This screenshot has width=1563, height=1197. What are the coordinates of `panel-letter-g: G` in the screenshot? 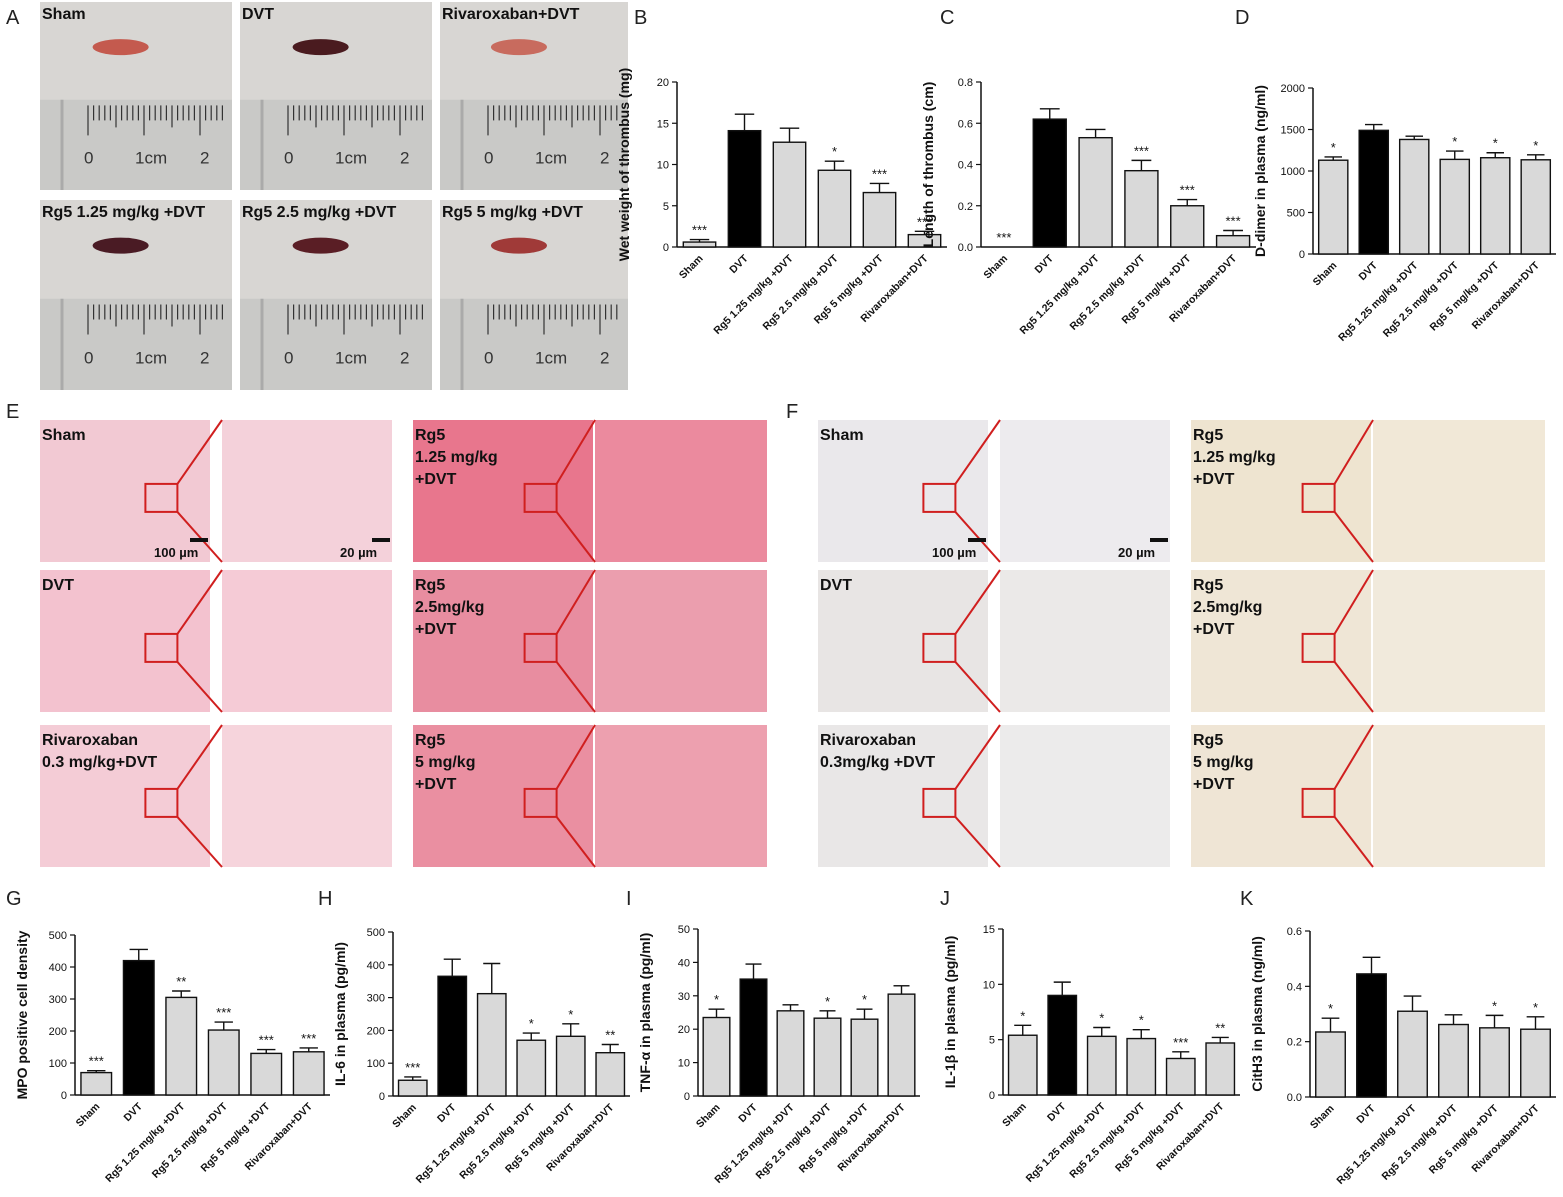 It's located at (14, 899).